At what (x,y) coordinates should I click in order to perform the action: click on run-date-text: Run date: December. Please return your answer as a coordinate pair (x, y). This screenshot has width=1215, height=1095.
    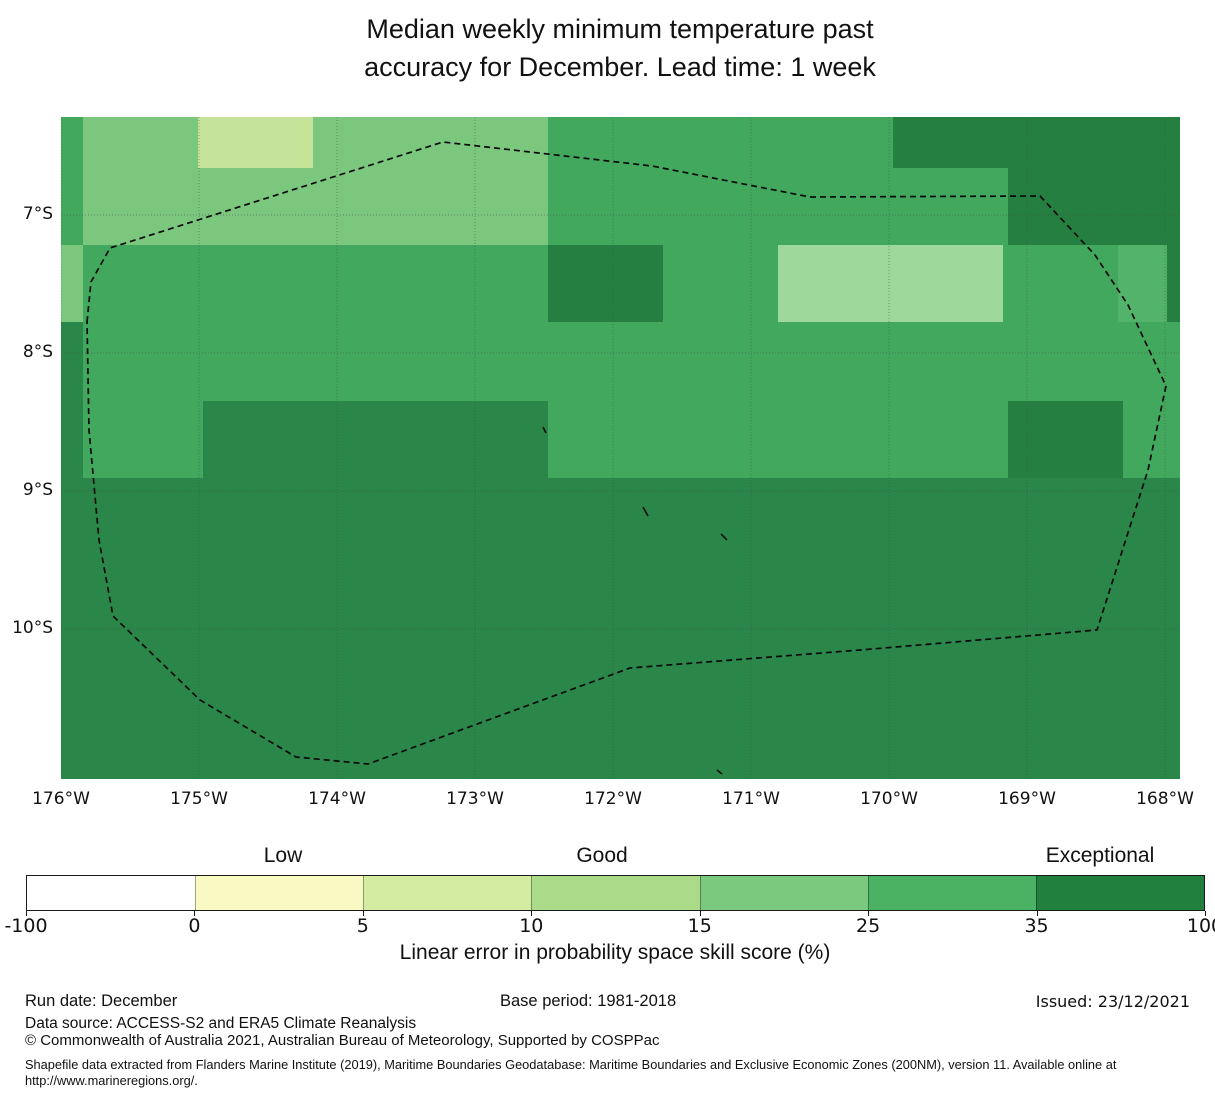
    Looking at the image, I should click on (101, 1001).